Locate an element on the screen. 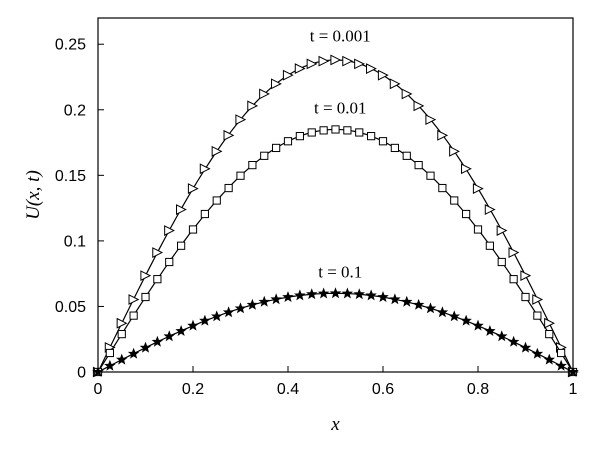  series-label: t = 0.01 is located at coordinates (340, 108).